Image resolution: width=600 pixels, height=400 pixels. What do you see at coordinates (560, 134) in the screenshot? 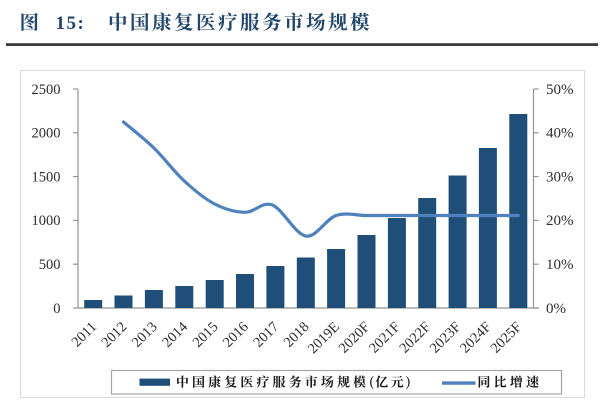
I see `svg-text: 40%` at bounding box center [560, 134].